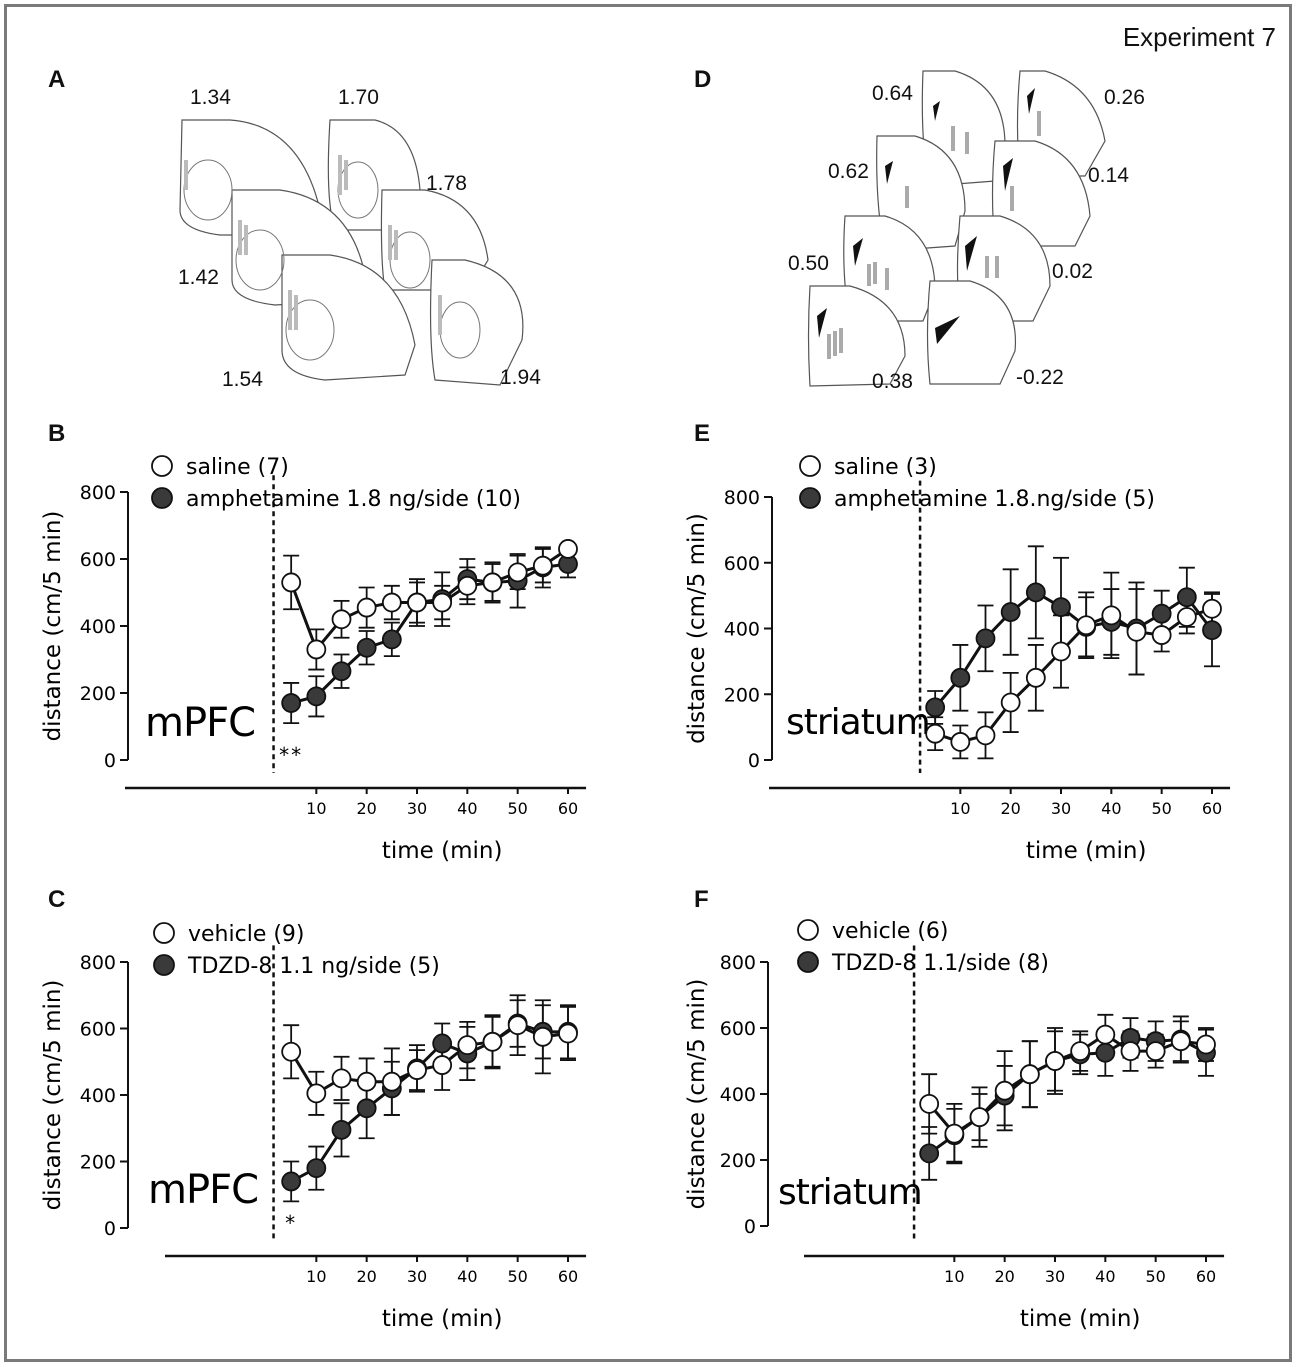 The height and width of the screenshot is (1370, 1300). Describe the element at coordinates (358, 97) in the screenshot. I see `ap-label: 1.70` at that location.